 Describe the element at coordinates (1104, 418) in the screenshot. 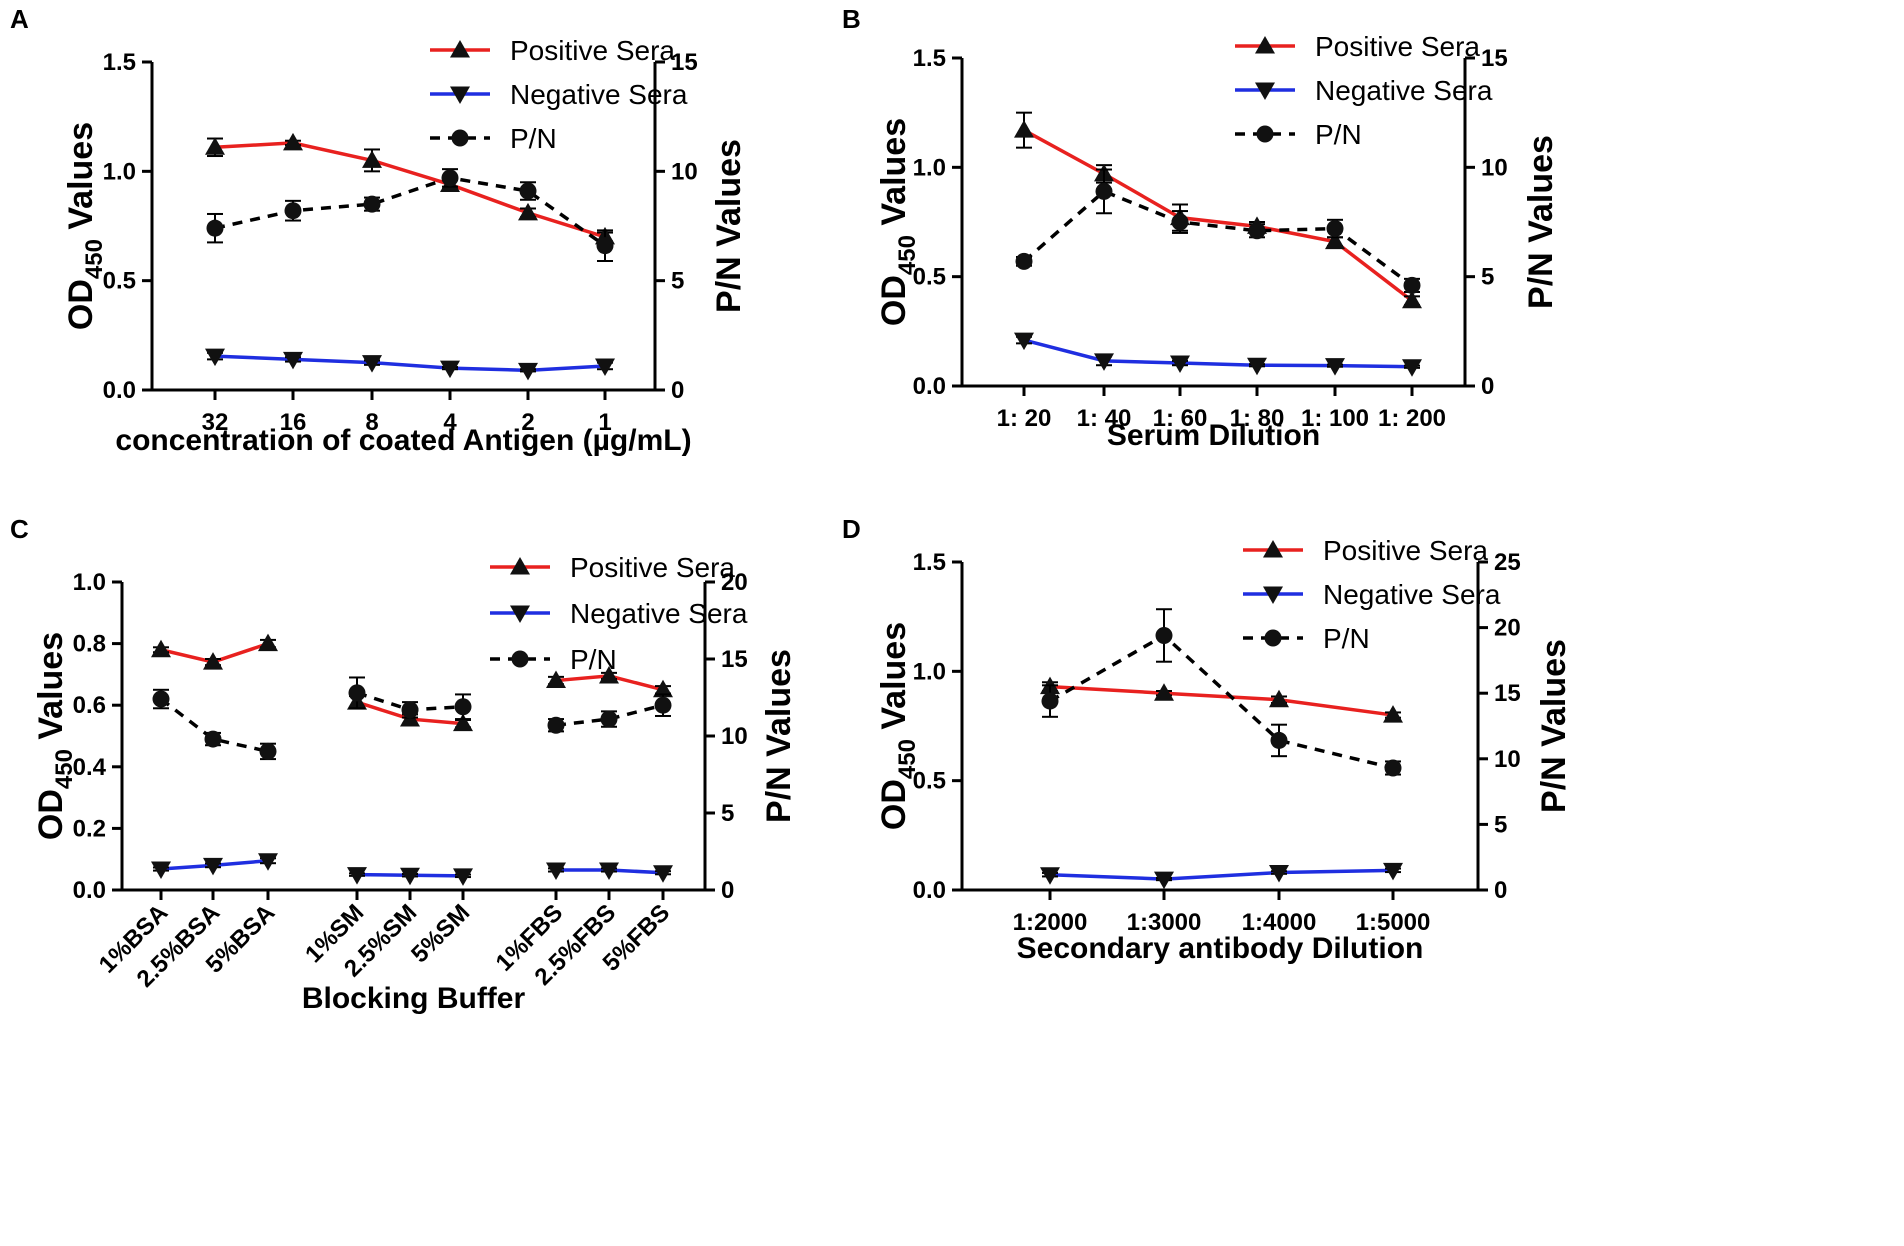

I see `x-tick-label: 1: 40` at that location.